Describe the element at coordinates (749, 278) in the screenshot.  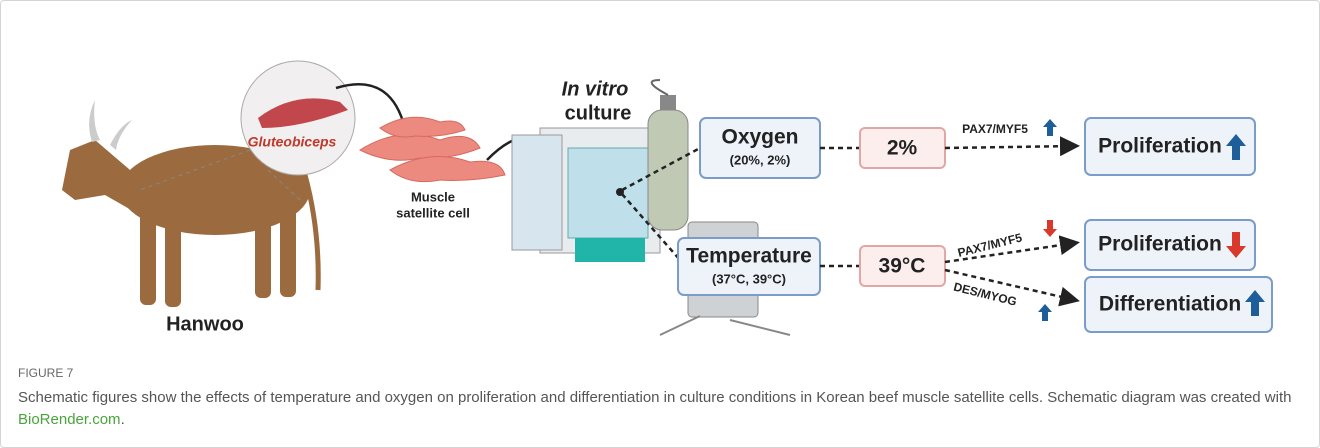
I see `temperature-range: (37°C, 39°C)` at that location.